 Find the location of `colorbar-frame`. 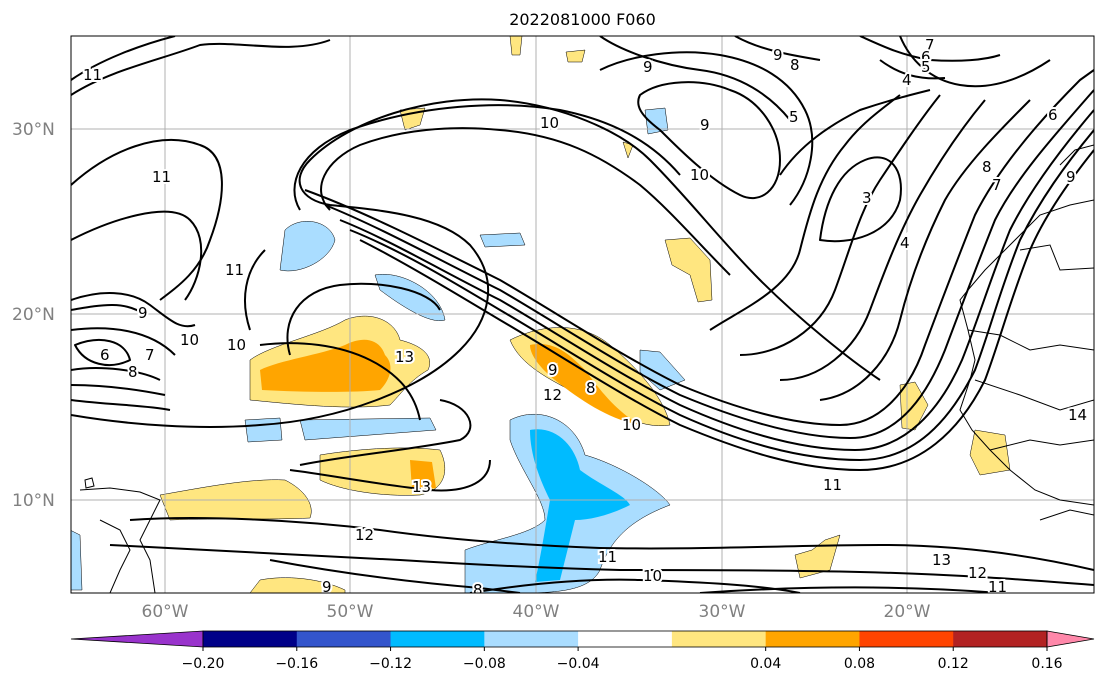

colorbar-frame is located at coordinates (625, 639).